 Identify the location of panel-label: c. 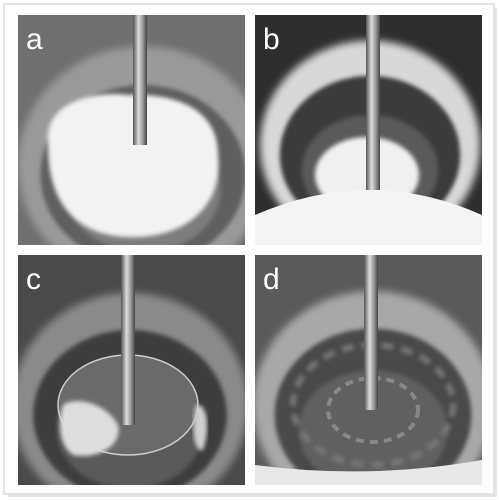
(33, 279).